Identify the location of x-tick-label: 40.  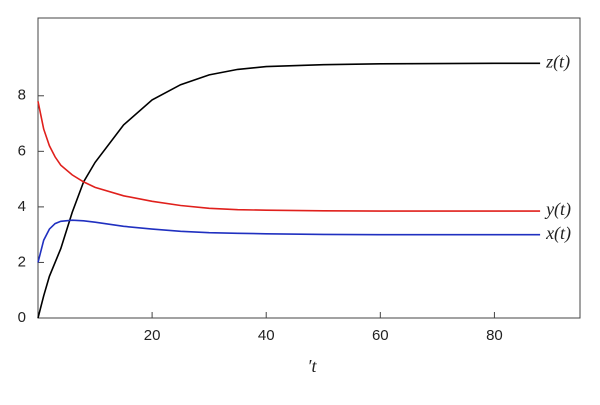
(266, 335).